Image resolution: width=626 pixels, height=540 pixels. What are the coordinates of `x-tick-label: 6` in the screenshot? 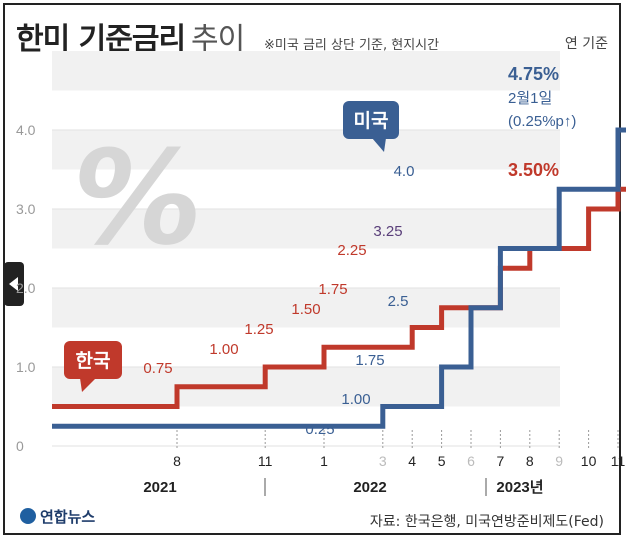 It's located at (471, 461).